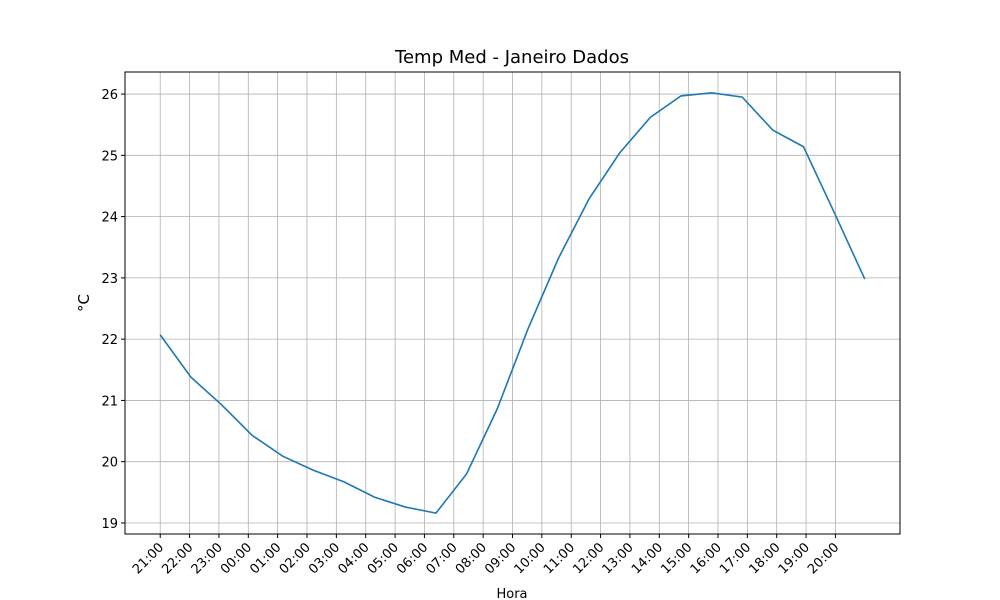 This screenshot has height=600, width=1000. Describe the element at coordinates (412, 558) in the screenshot. I see `x-tick-label: 06:00` at that location.